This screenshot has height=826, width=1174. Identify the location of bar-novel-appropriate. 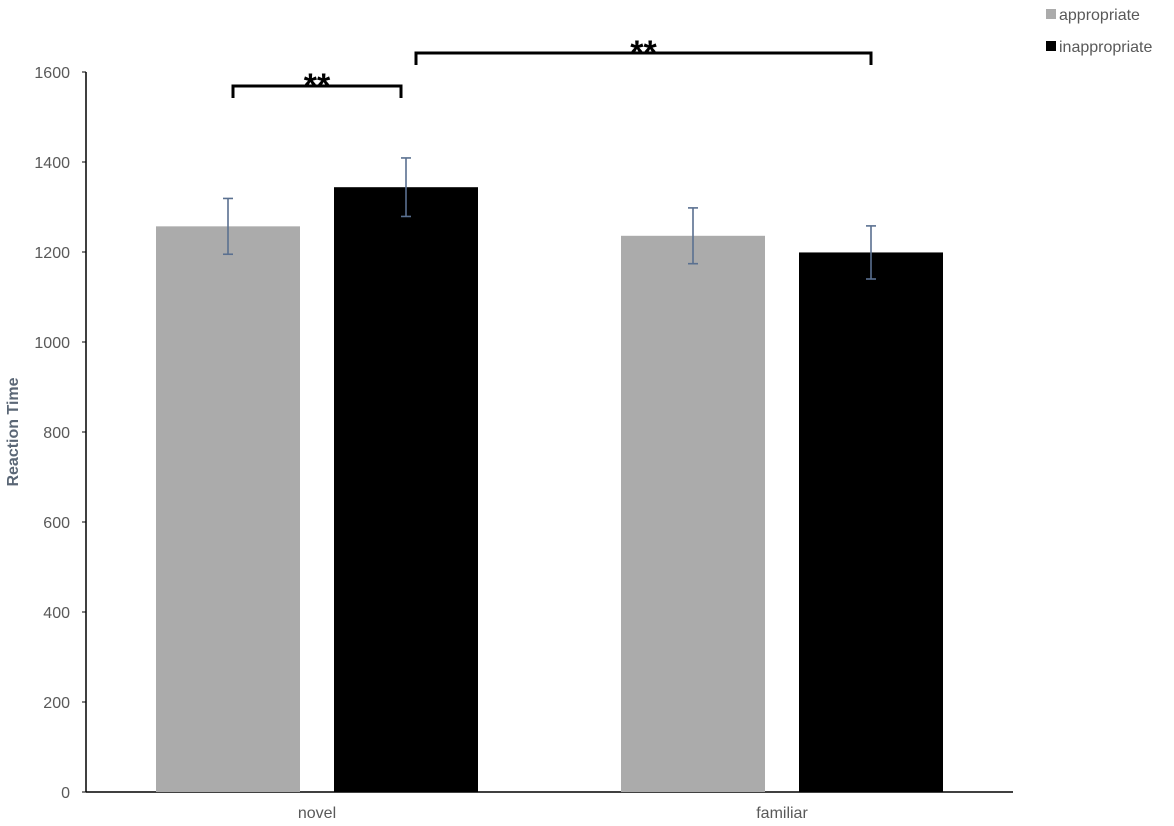
(228, 509).